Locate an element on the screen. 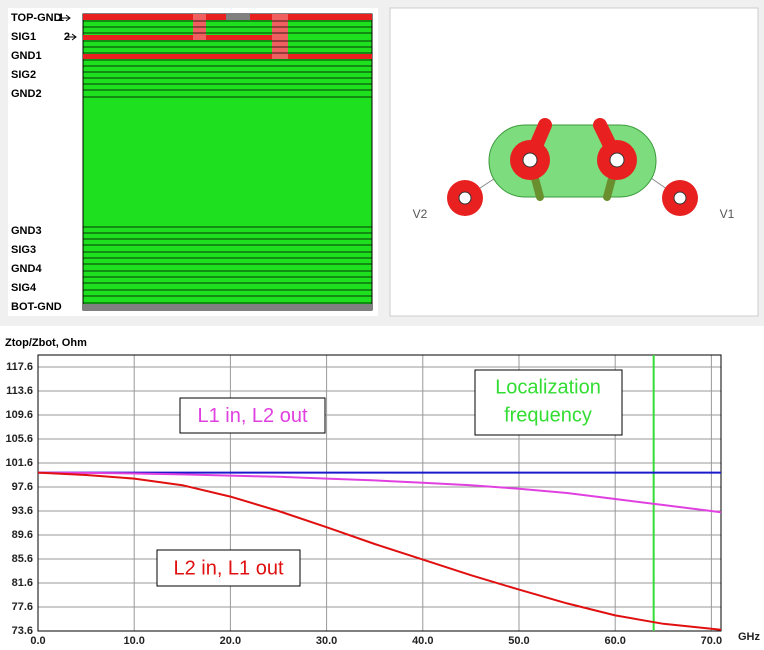  via-label: V2 is located at coordinates (420, 214).